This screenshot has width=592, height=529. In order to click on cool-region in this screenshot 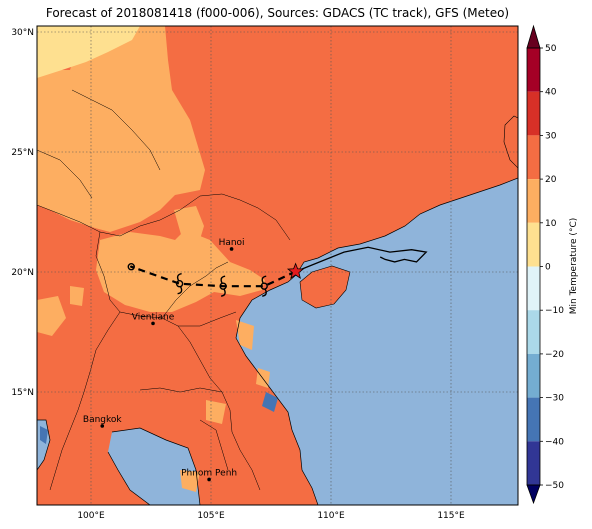, I will do `click(88, 52)`.